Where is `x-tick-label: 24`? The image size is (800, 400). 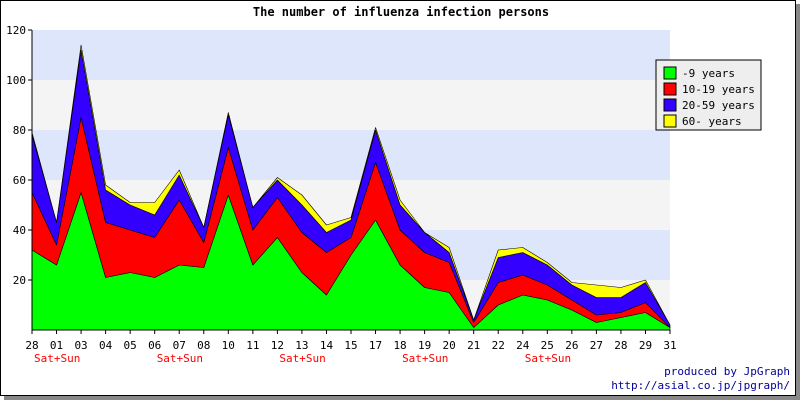 x-tick-label: 24 is located at coordinates (523, 345).